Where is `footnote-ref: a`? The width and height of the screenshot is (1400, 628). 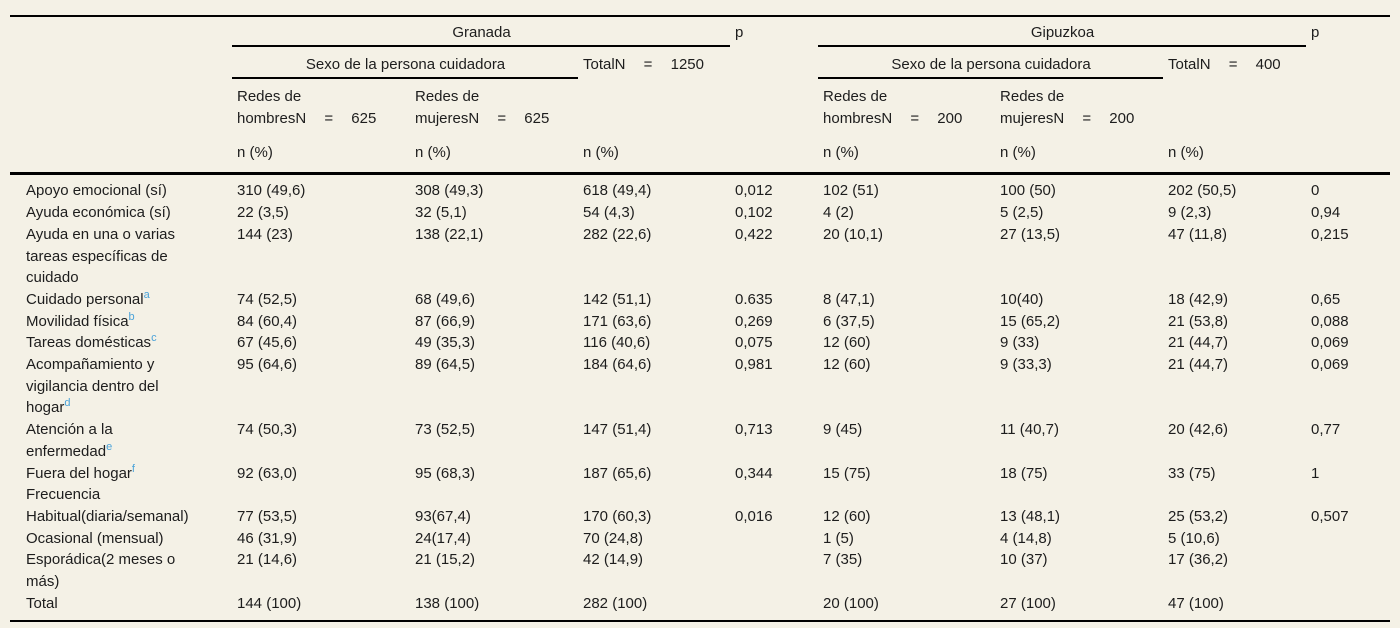 footnote-ref: a is located at coordinates (146, 294).